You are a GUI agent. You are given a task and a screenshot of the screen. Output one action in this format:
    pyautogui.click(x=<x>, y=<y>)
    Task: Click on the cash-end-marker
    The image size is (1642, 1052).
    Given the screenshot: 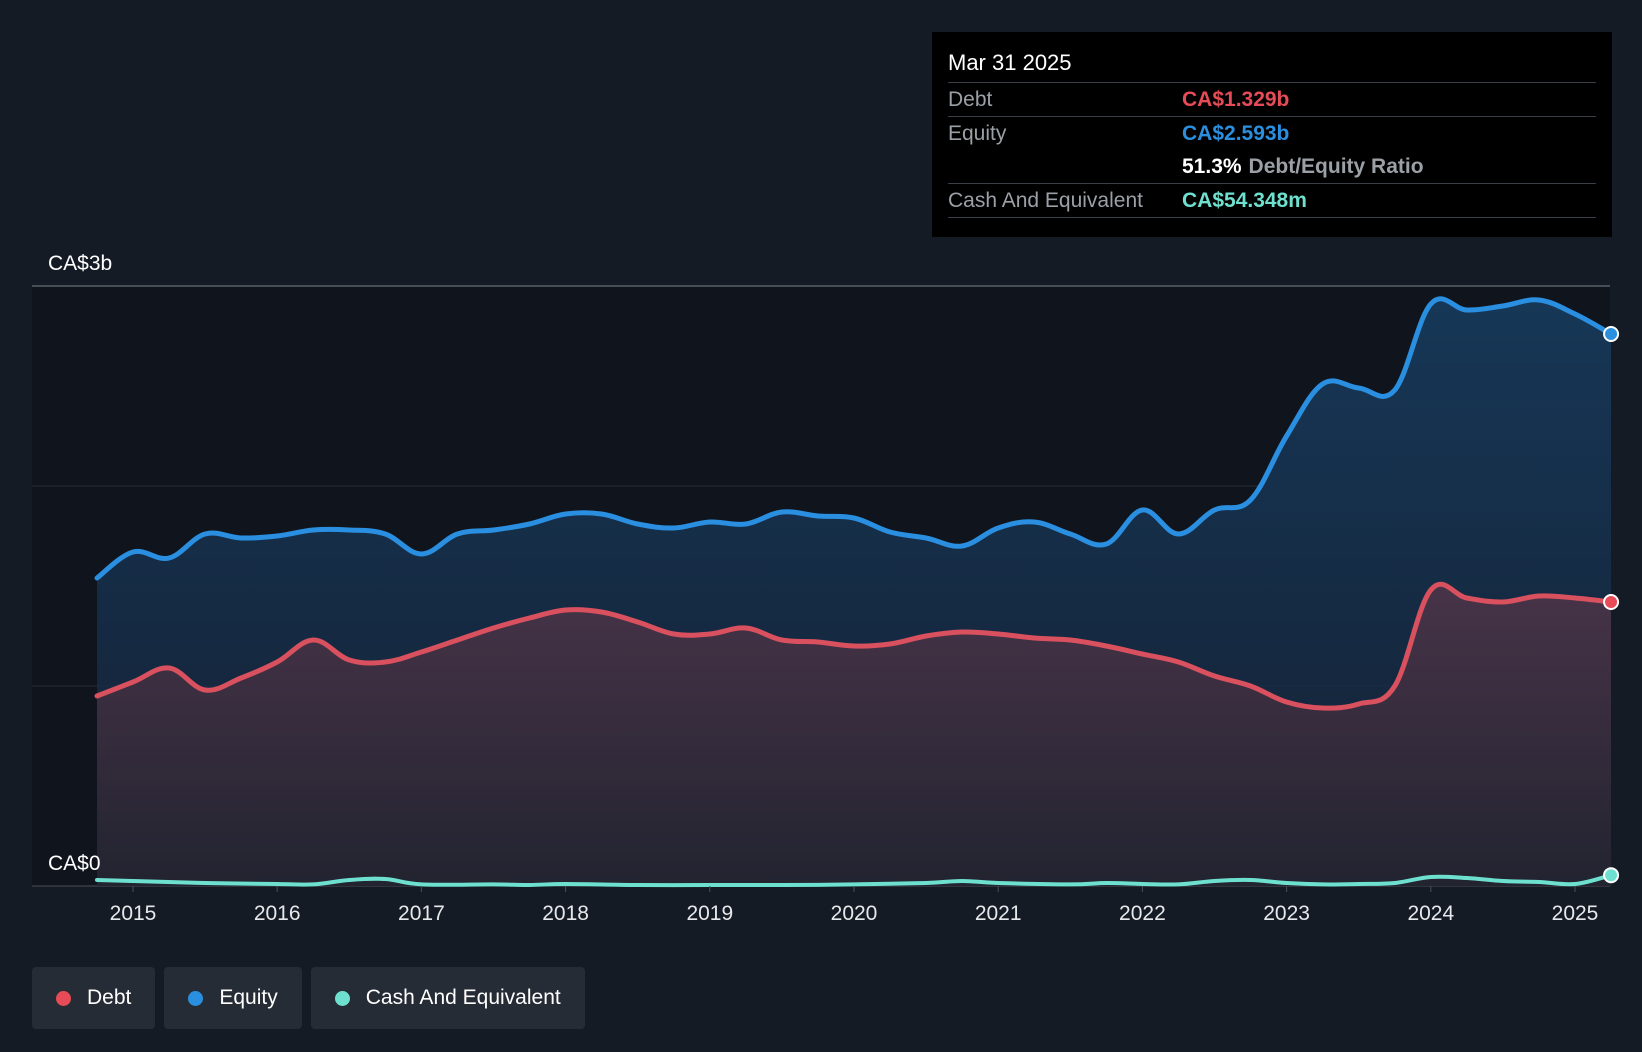 What is the action you would take?
    pyautogui.click(x=1611, y=875)
    